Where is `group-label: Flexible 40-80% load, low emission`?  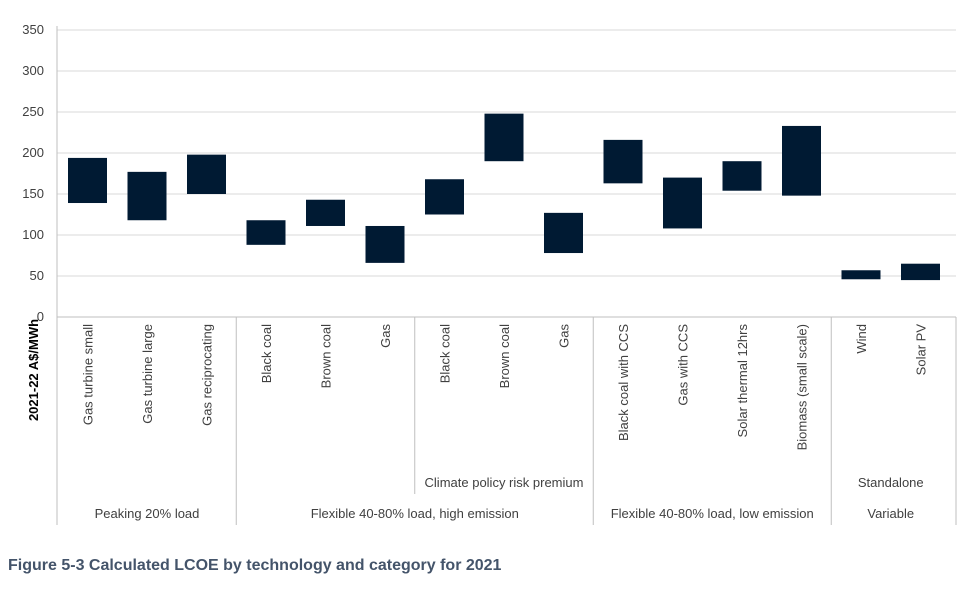
group-label: Flexible 40-80% load, low emission is located at coordinates (712, 513).